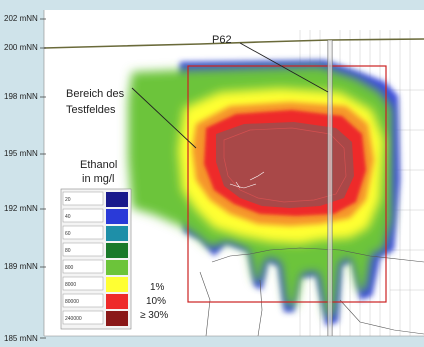  What do you see at coordinates (154, 315) in the screenshot?
I see `legend-percent-30: ≥ 30%` at bounding box center [154, 315].